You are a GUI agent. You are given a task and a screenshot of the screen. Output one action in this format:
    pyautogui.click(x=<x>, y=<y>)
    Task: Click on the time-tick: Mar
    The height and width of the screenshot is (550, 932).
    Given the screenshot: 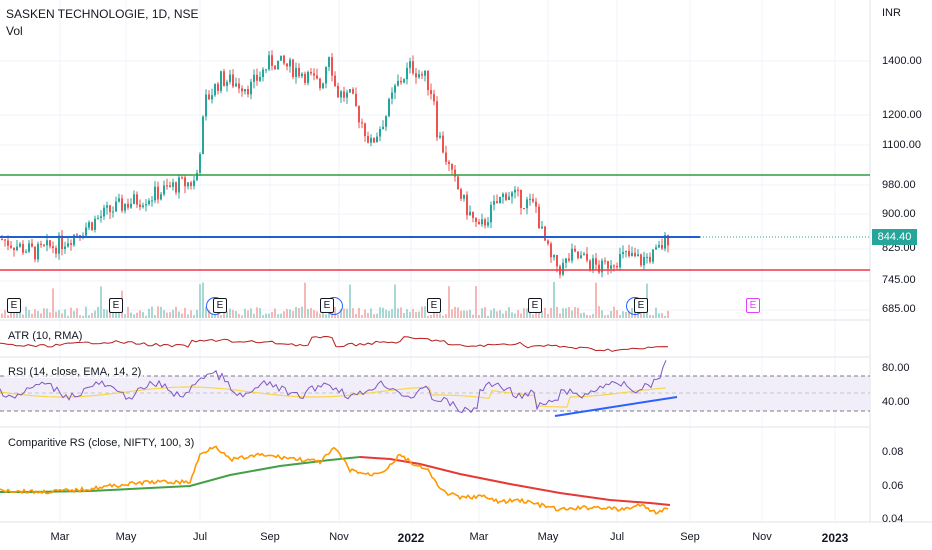 What is the action you would take?
    pyautogui.click(x=479, y=537)
    